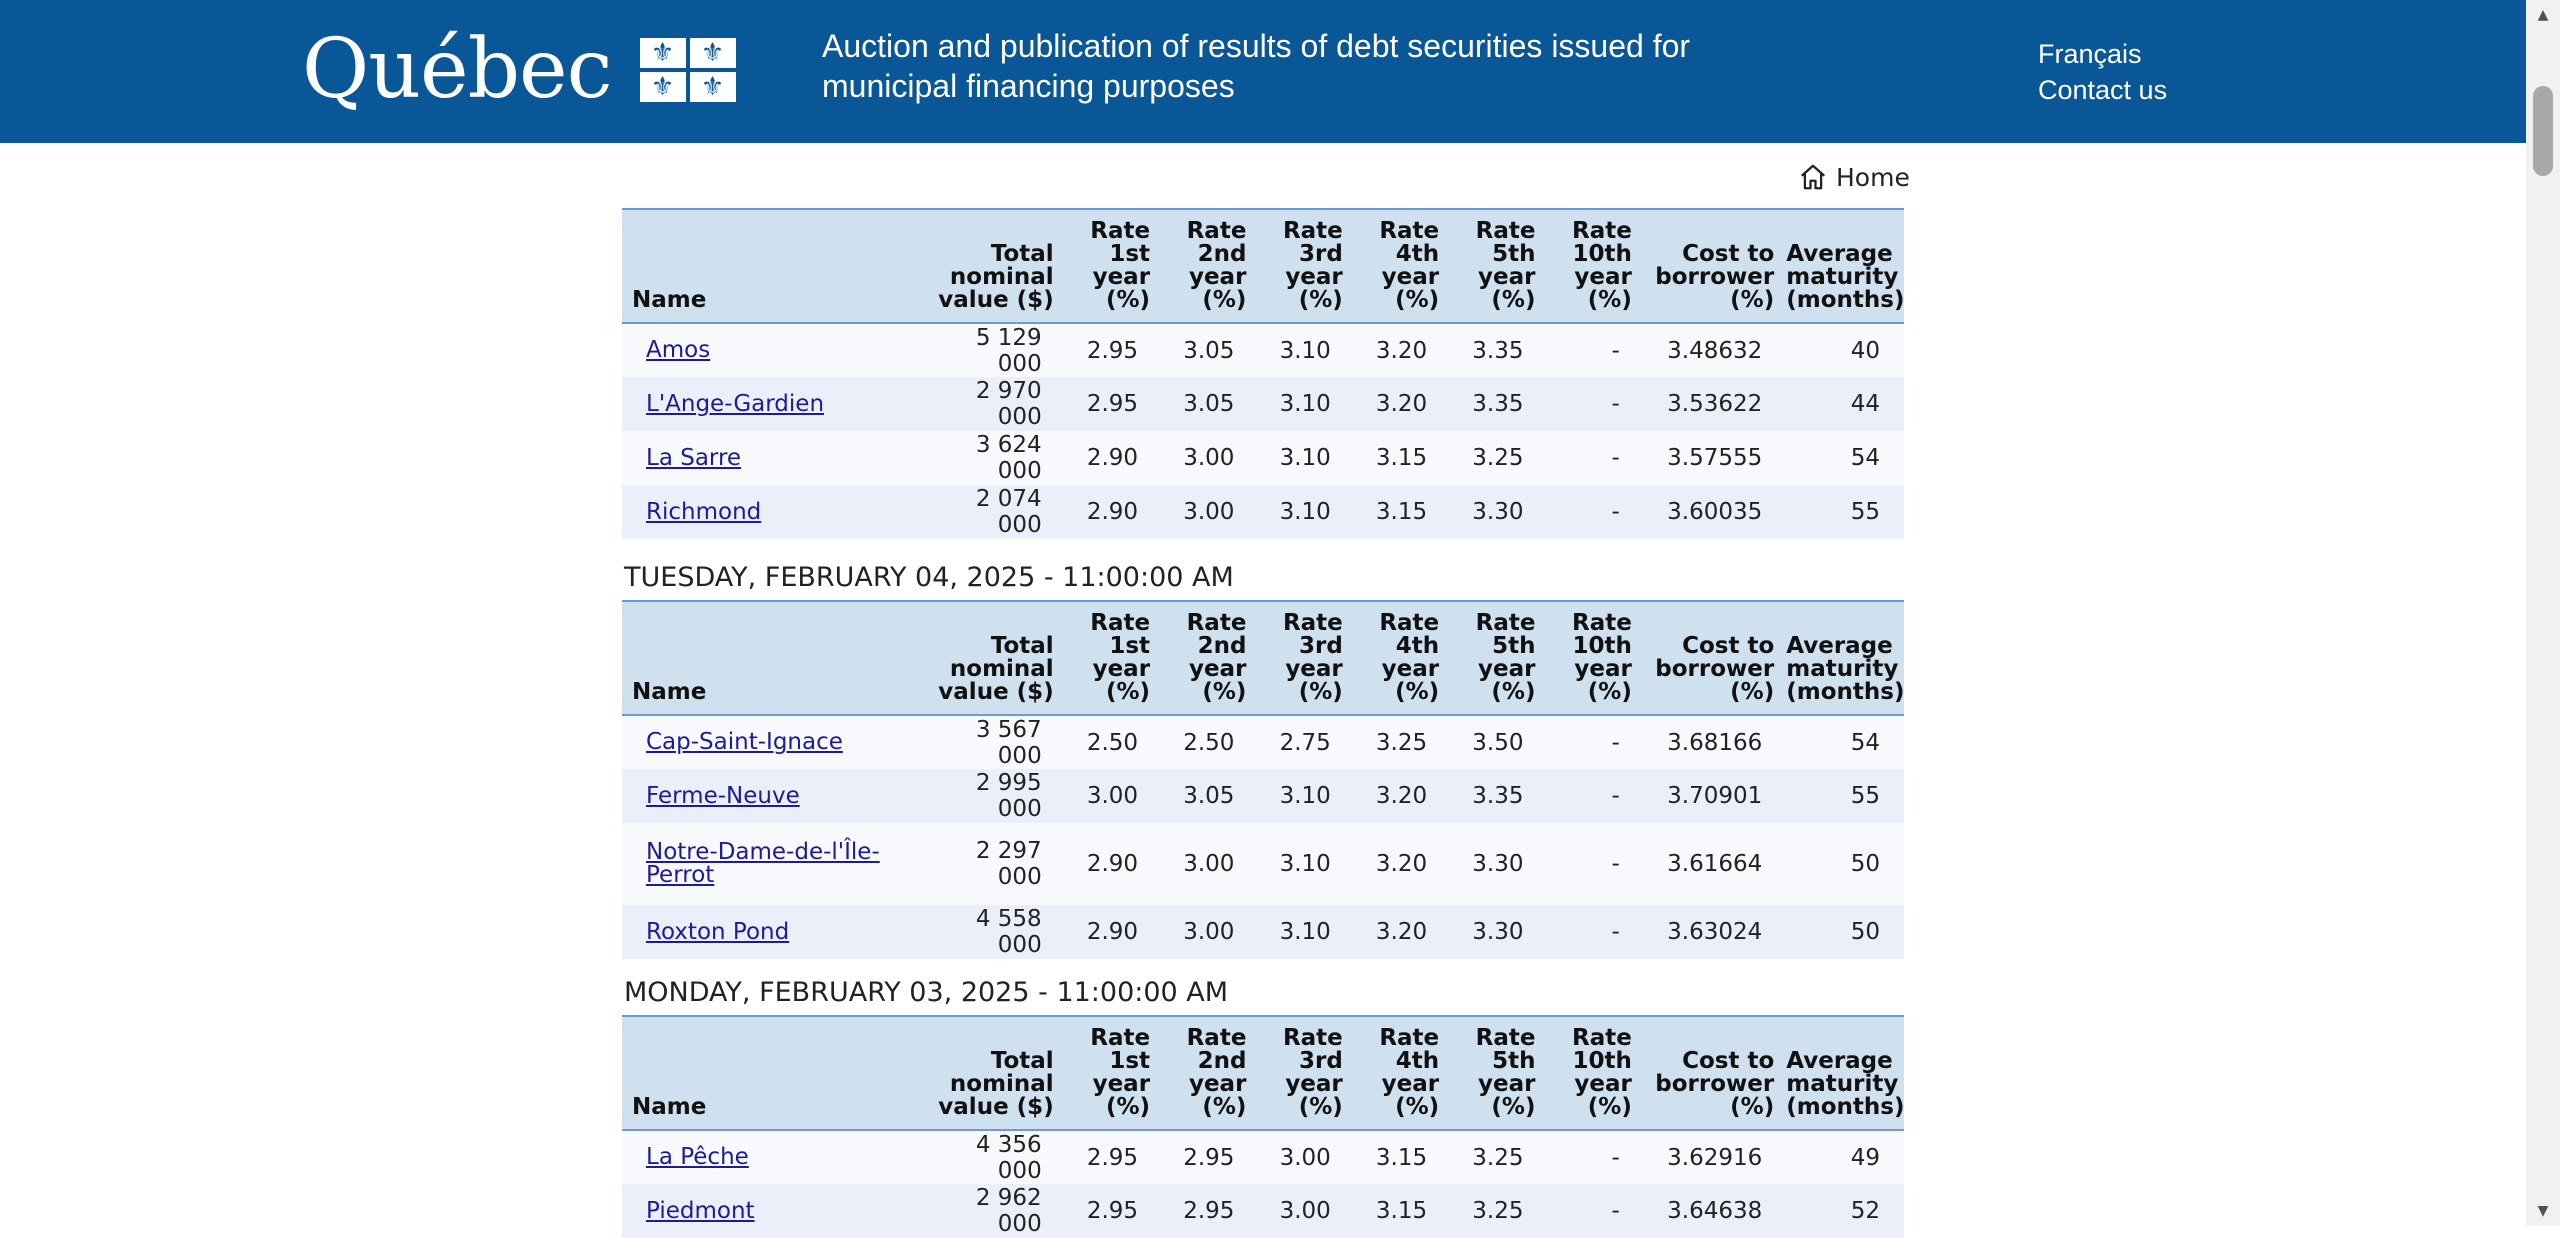 The width and height of the screenshot is (2560, 1238). I want to click on rate-1st-year-cell: 3.00, so click(1112, 796).